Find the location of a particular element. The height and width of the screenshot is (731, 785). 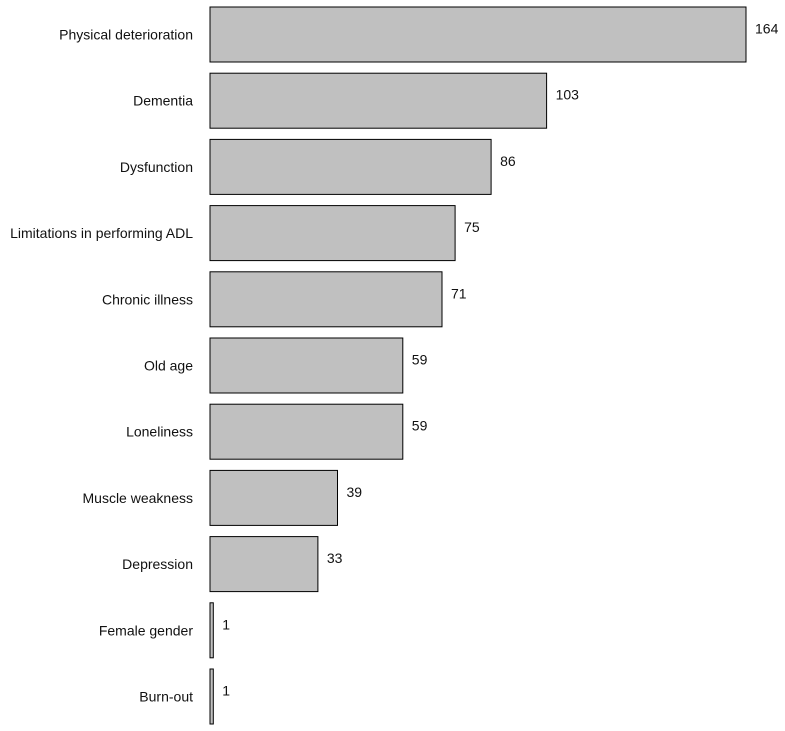

category-label: Limitations in performing ADL is located at coordinates (101, 233).